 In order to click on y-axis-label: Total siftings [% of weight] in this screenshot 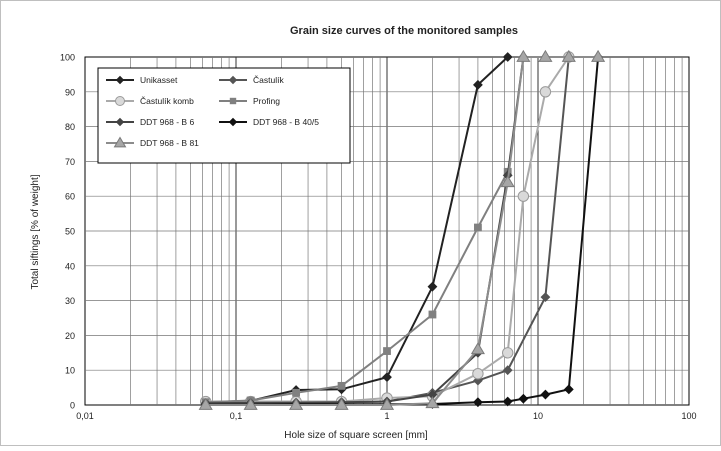, I will do `click(35, 231)`.